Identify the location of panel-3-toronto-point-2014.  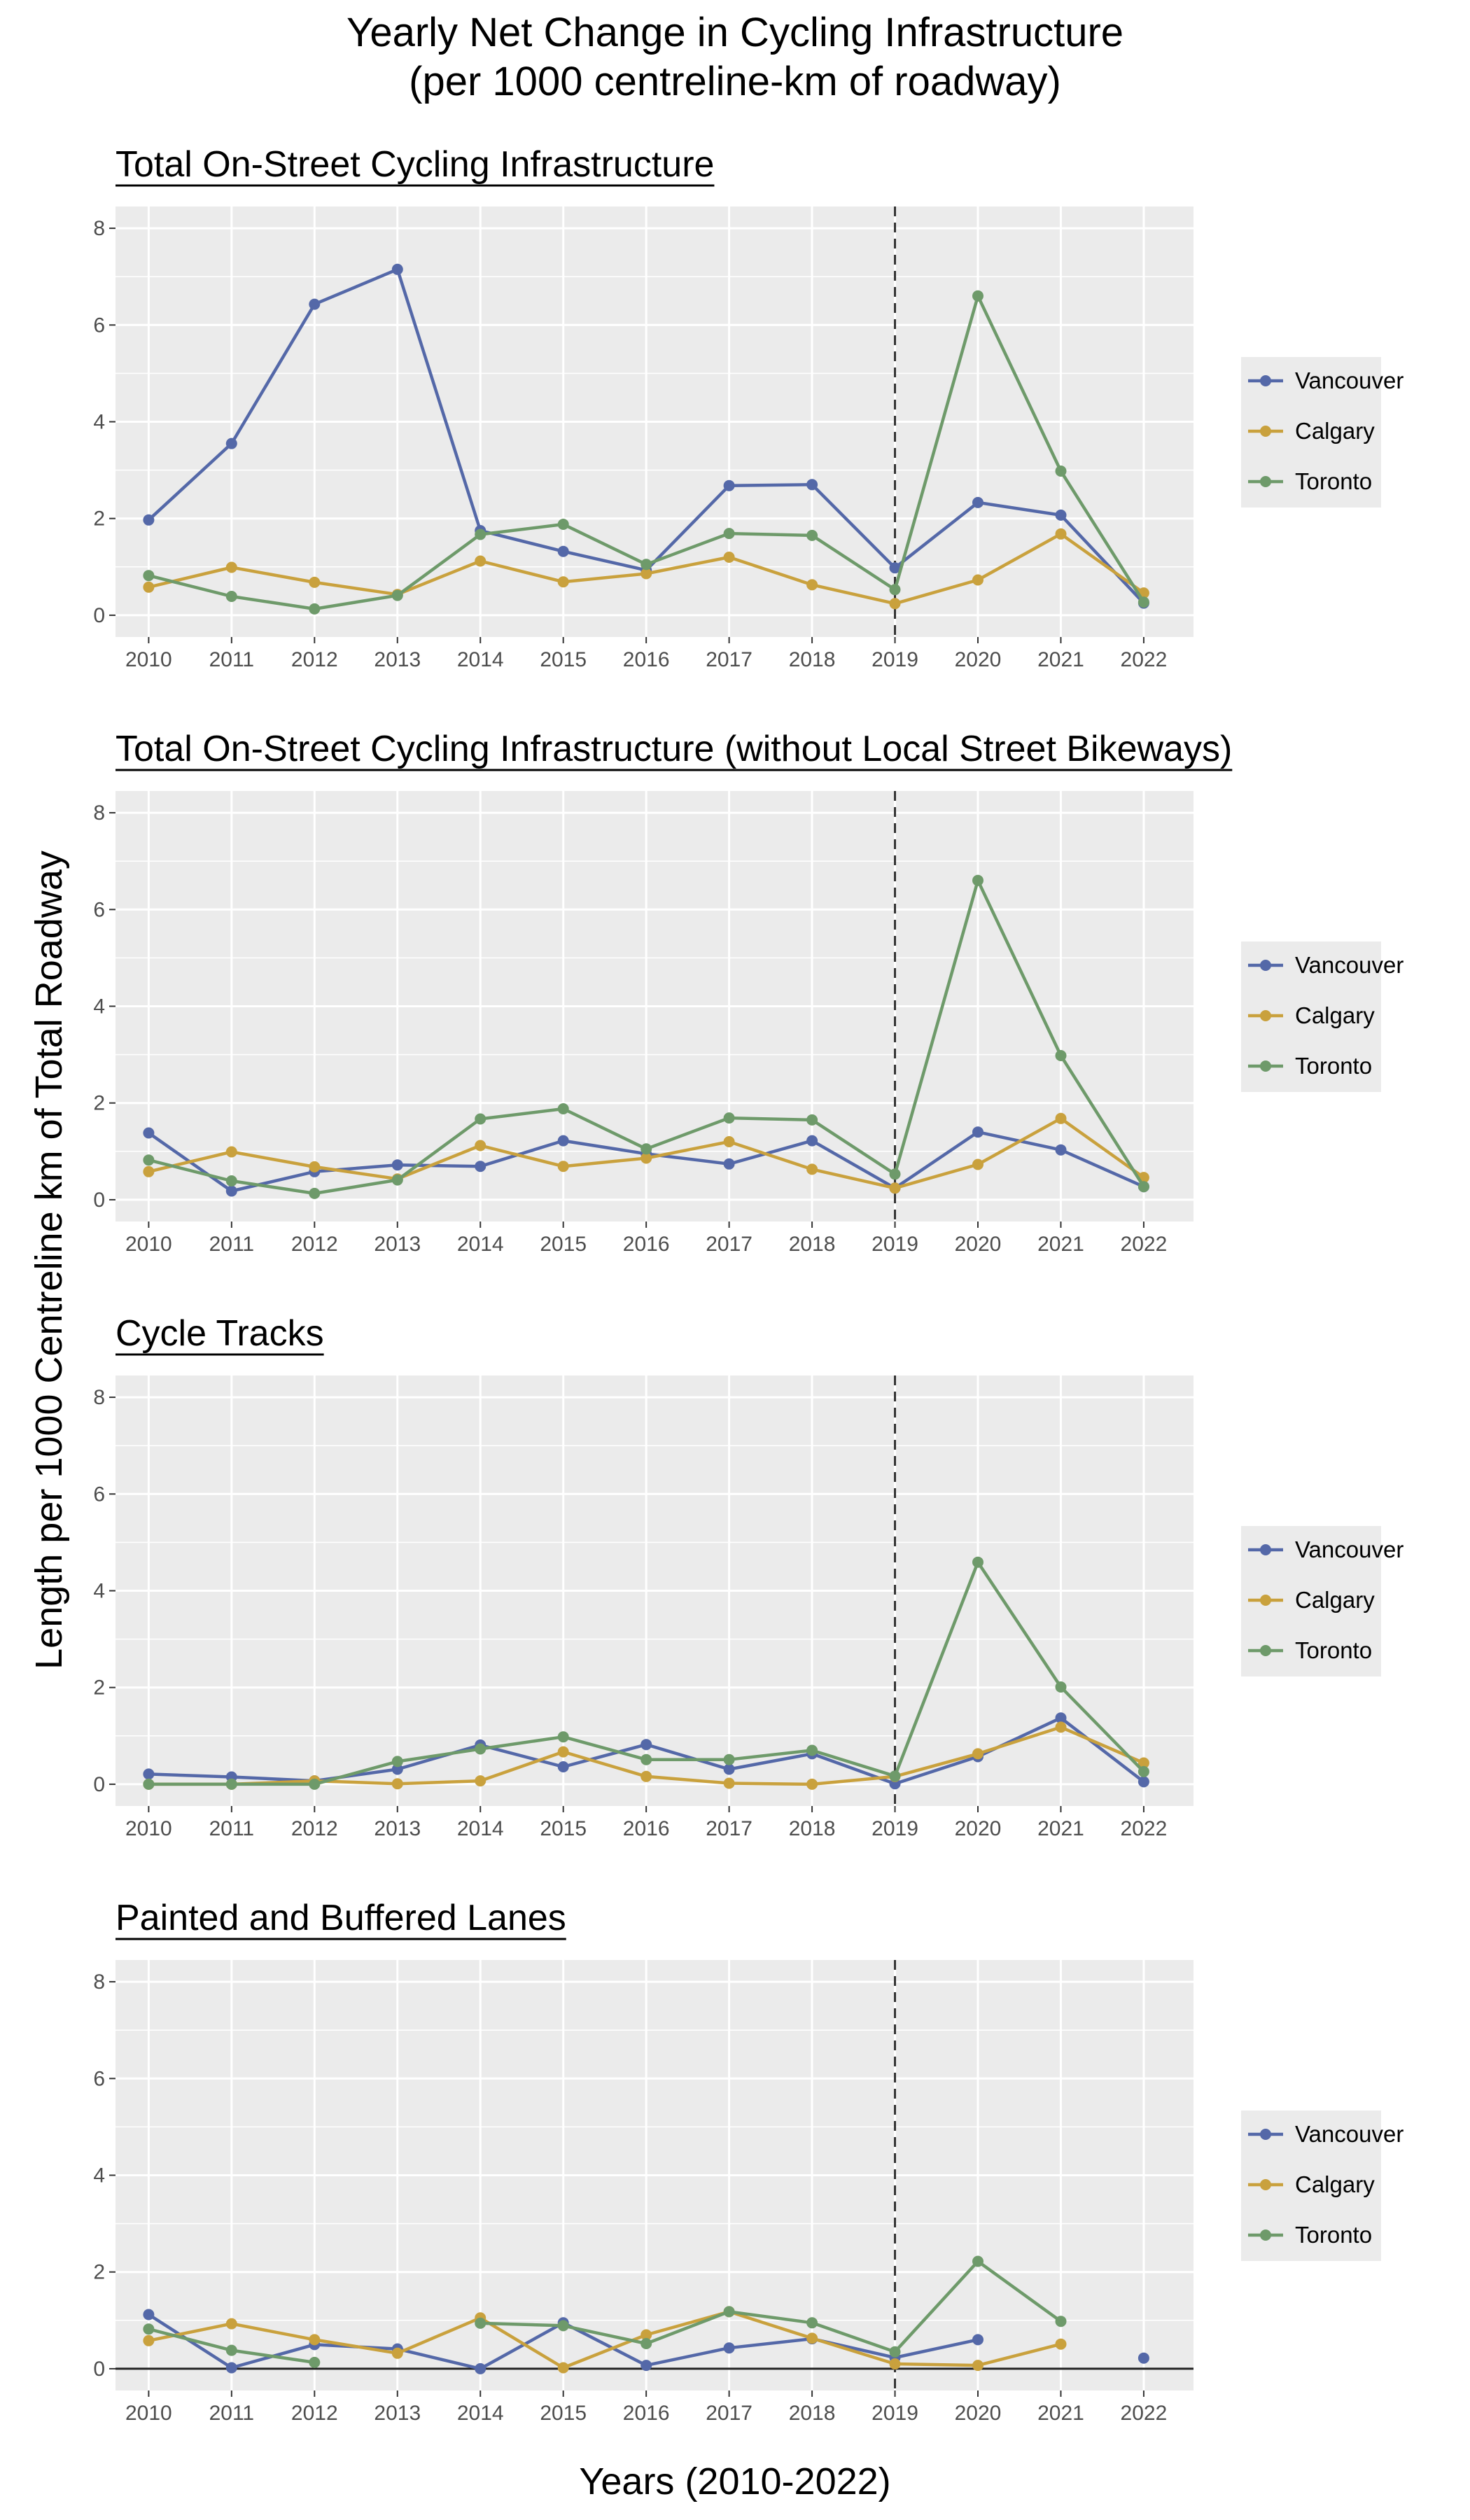
(480, 1749).